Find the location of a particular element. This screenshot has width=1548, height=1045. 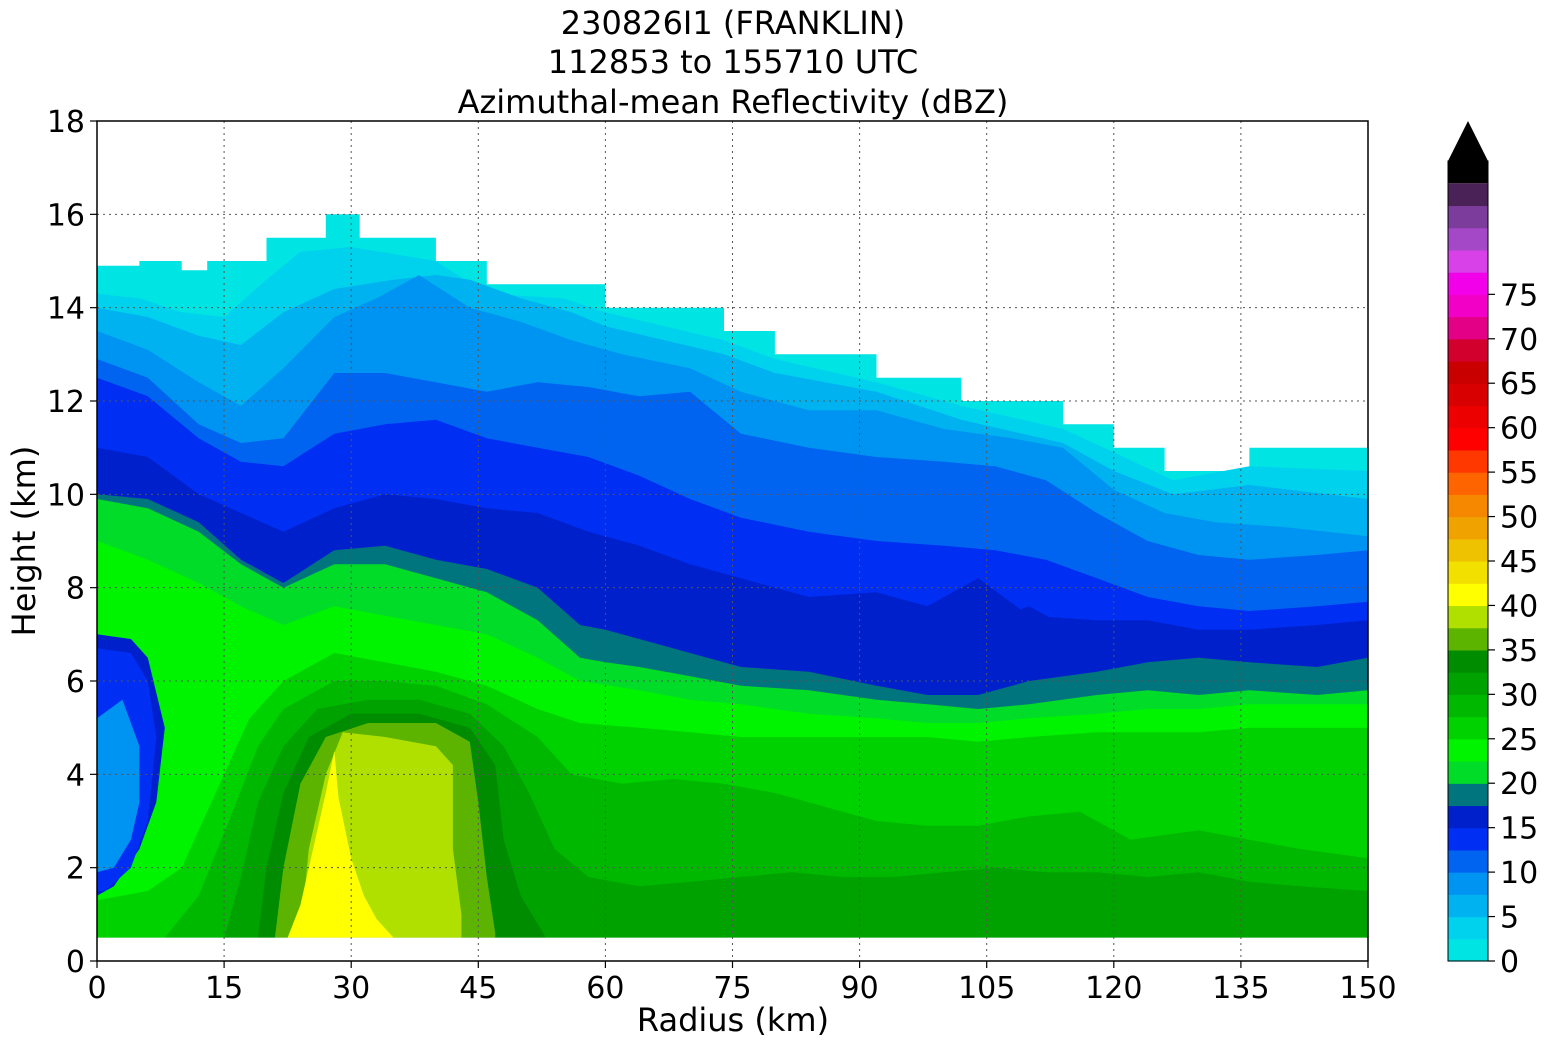

colorbar-tick-label: 20 is located at coordinates (1519, 784).